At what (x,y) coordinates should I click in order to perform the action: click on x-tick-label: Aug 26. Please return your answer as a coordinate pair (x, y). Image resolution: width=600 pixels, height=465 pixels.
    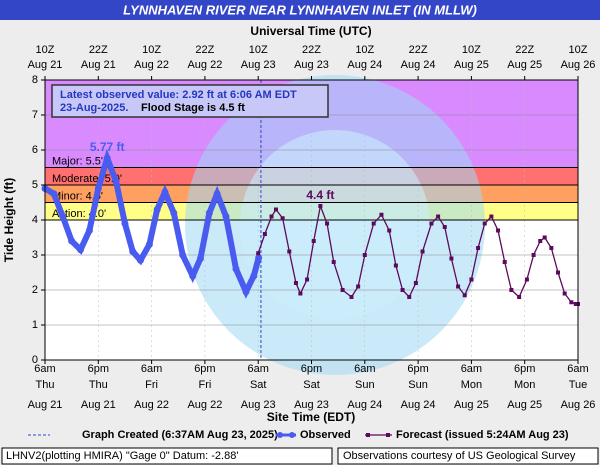
    Looking at the image, I should click on (578, 405).